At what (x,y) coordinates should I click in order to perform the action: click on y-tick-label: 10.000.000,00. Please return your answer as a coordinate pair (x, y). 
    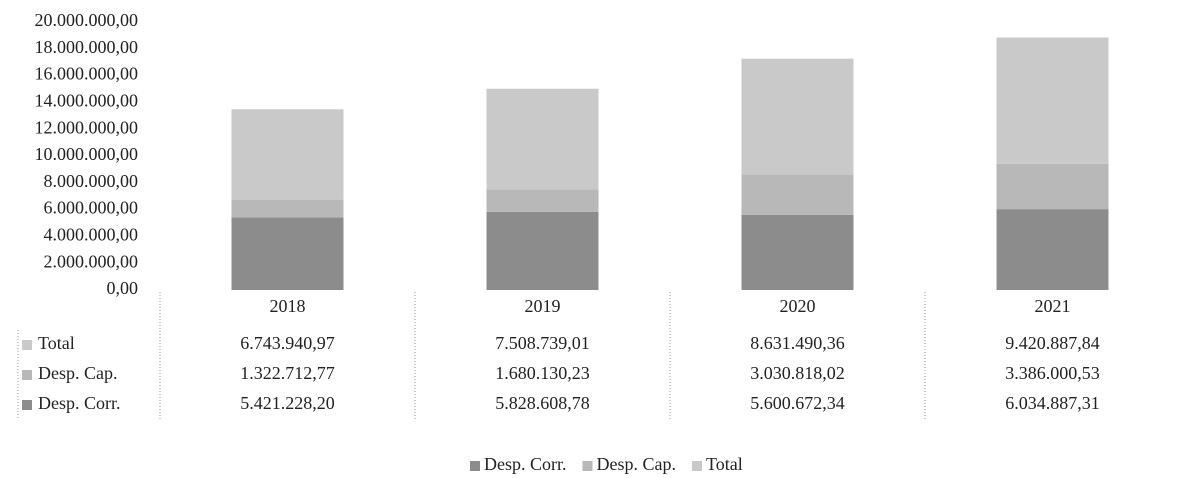
    Looking at the image, I should click on (87, 154).